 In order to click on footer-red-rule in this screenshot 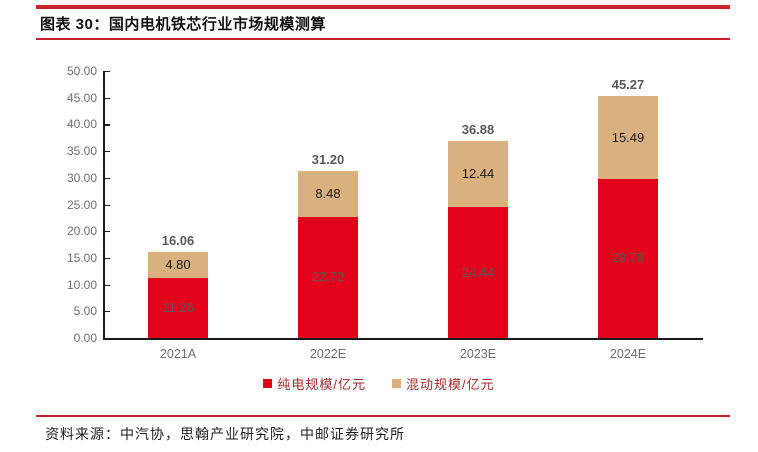, I will do `click(383, 416)`.